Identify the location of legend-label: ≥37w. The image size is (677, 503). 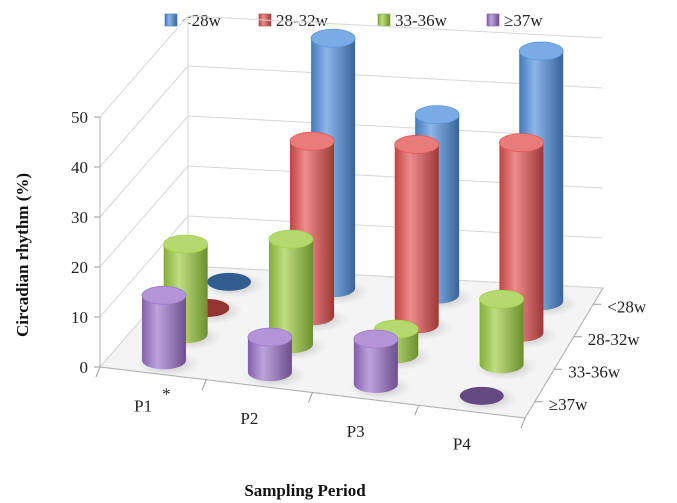
(523, 20).